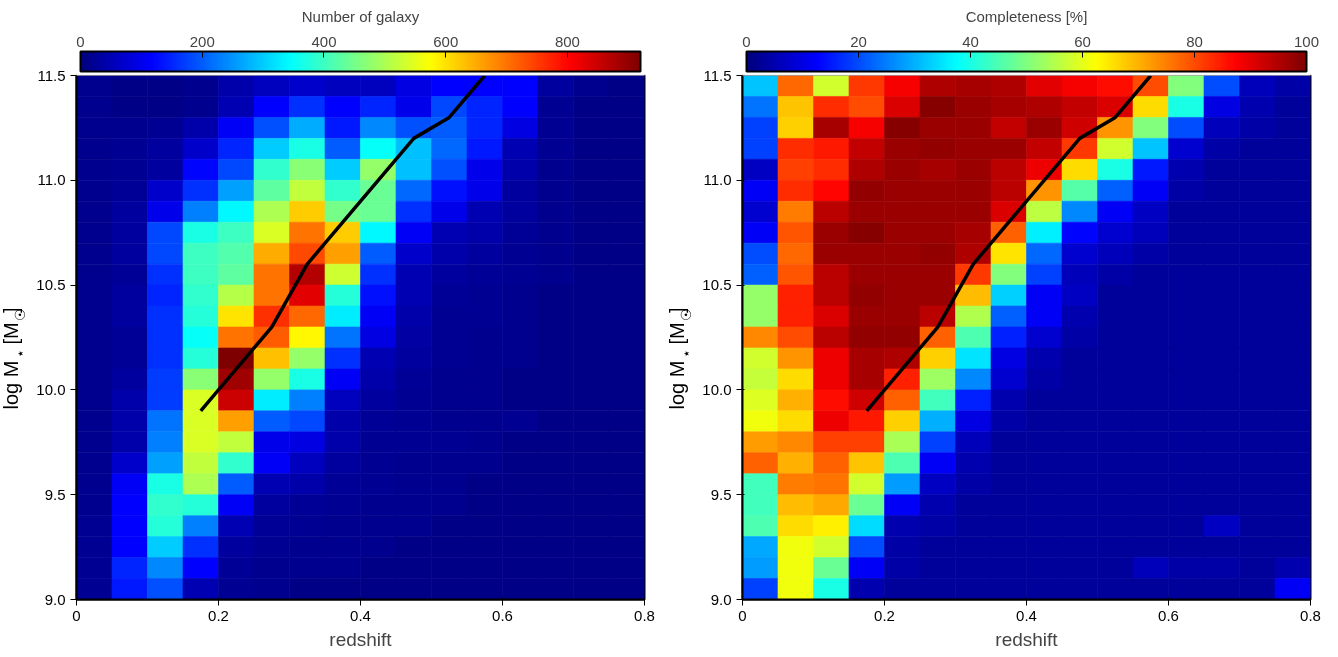 The width and height of the screenshot is (1338, 657). I want to click on color-bar-label: 800, so click(567, 41).